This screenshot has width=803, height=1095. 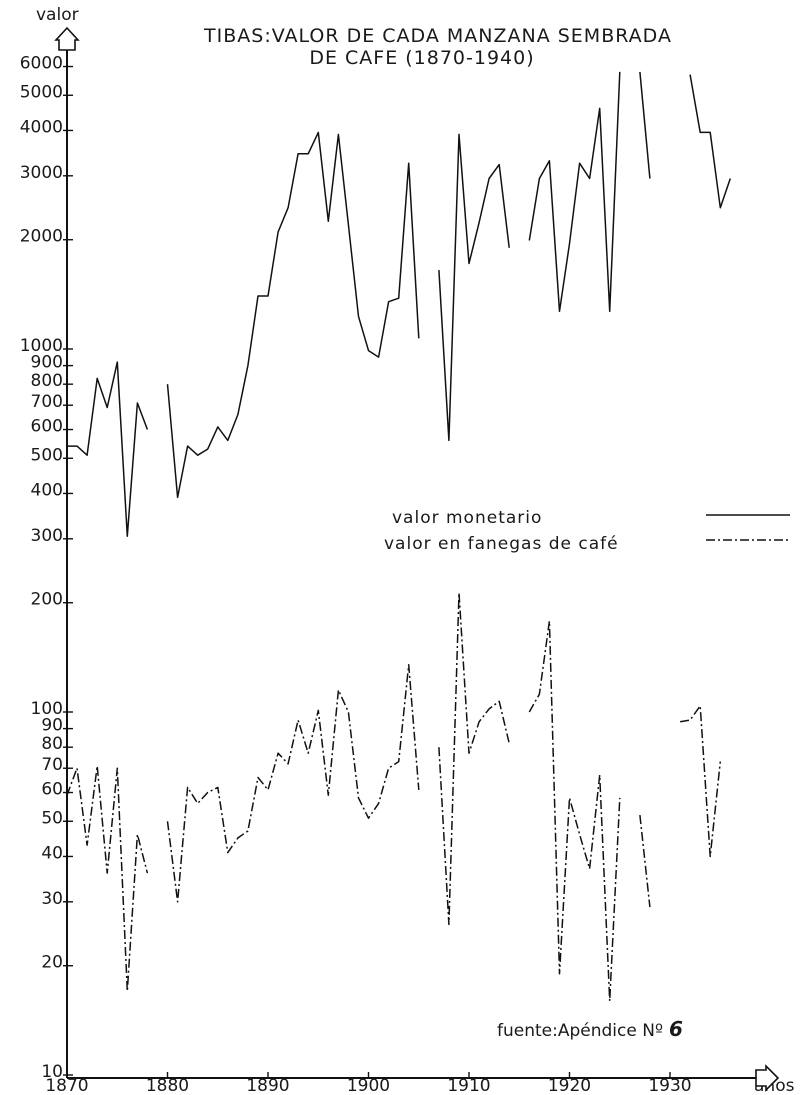 What do you see at coordinates (52, 726) in the screenshot?
I see `y-tick-label: 90` at bounding box center [52, 726].